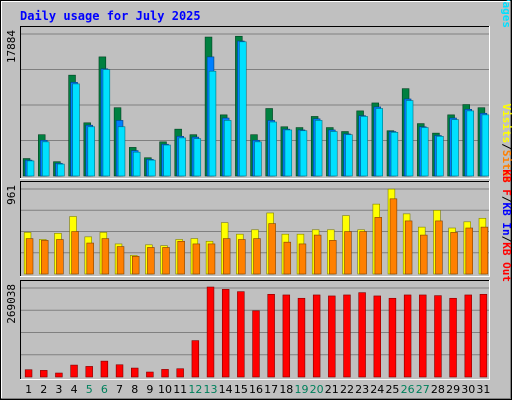  What do you see at coordinates (332, 389) in the screenshot?
I see `x-tick-label: 21` at bounding box center [332, 389].